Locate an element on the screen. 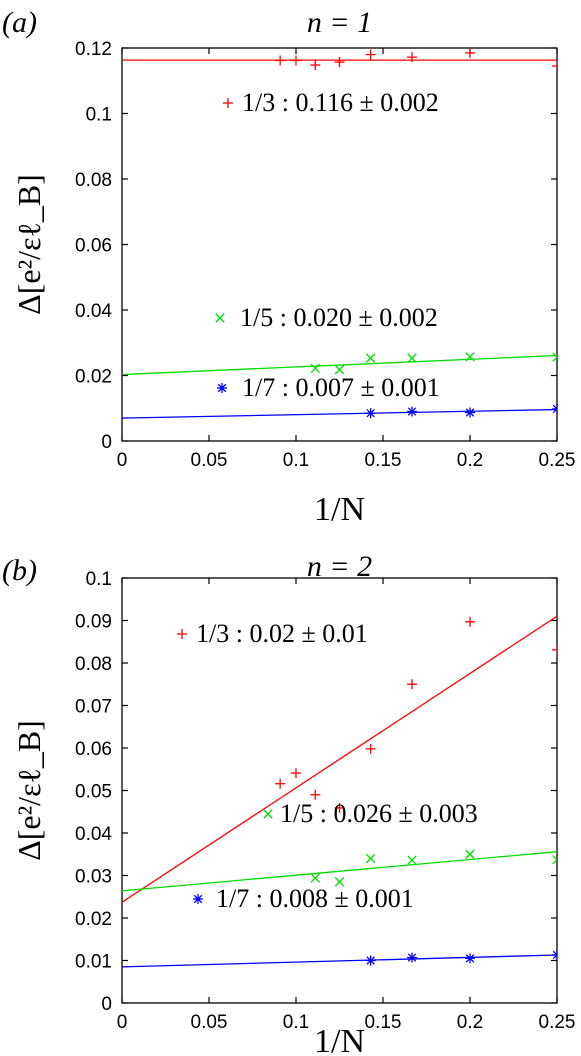  legend-entry: 1/5 : 0.026 ± 0.003 is located at coordinates (370, 813).